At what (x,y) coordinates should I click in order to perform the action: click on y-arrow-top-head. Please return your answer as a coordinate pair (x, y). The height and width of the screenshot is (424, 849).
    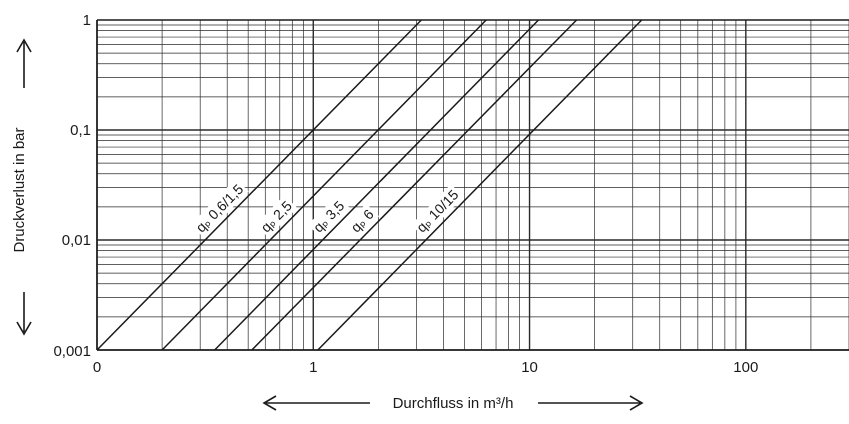
    Looking at the image, I should click on (24, 45).